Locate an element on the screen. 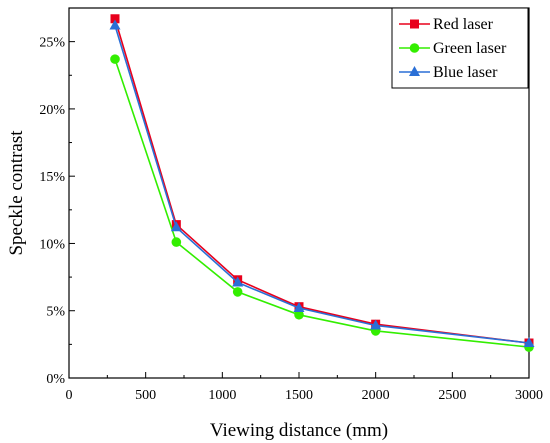  legend-item-blue-laser: Blue laser is located at coordinates (448, 72).